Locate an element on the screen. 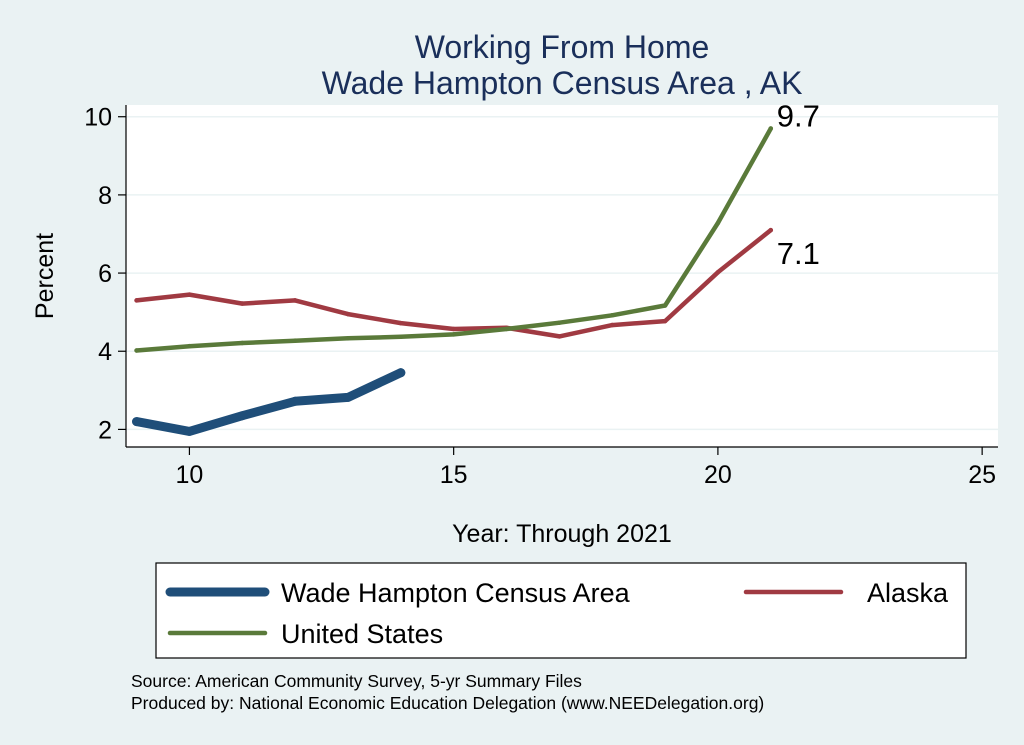 This screenshot has width=1024, height=745. y-tick-label-4: 4 is located at coordinates (105, 352).